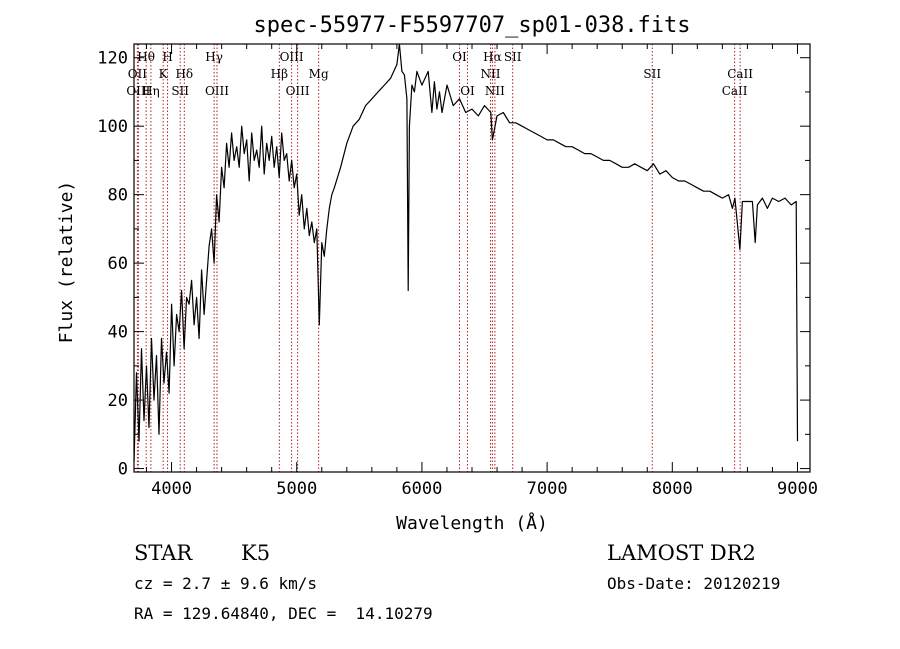  I want to click on object-class: STAR, so click(163, 553).